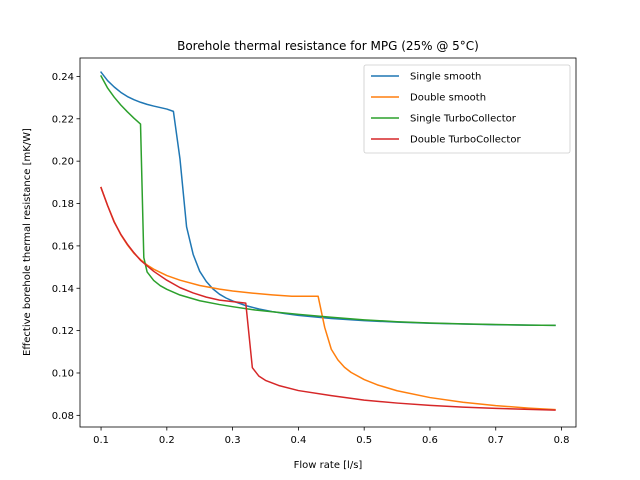 This screenshot has height=480, width=640. I want to click on legend-label: Double TurboCollector, so click(465, 140).